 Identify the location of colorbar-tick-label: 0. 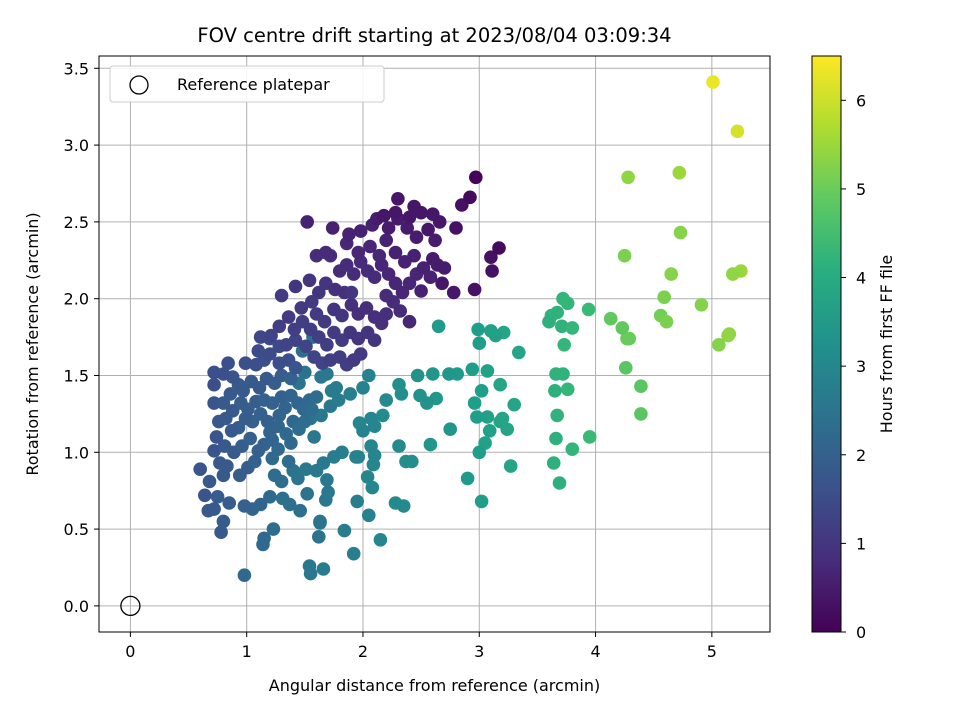
(861, 632).